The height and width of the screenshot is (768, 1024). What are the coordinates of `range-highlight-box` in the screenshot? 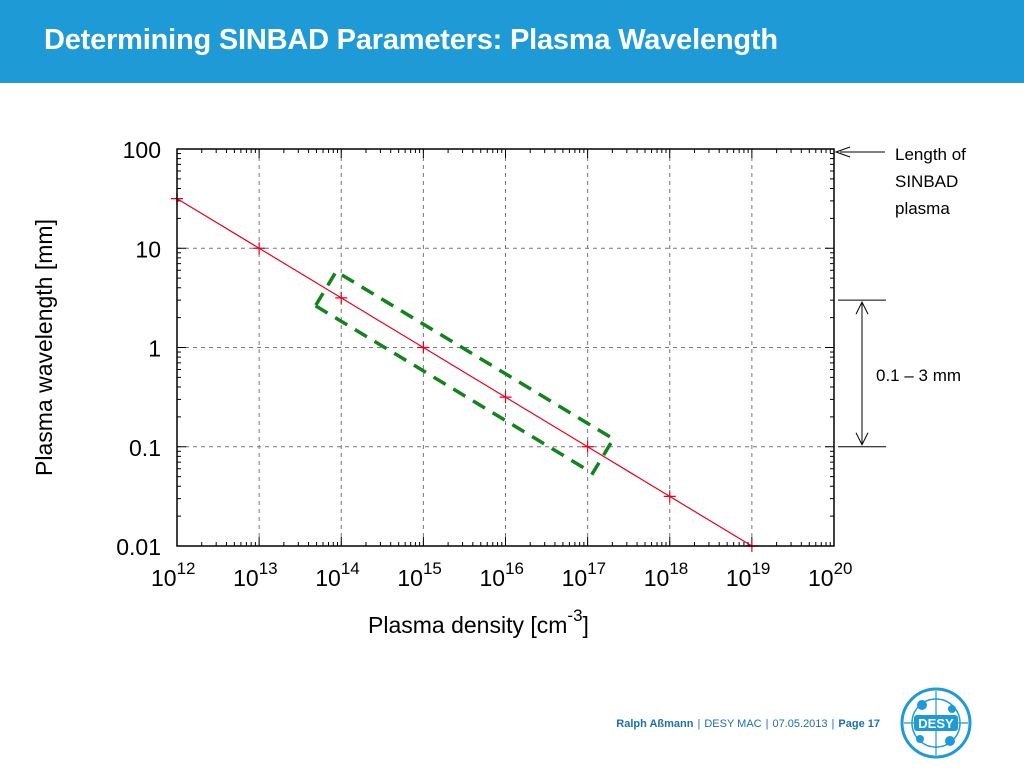 It's located at (464, 372).